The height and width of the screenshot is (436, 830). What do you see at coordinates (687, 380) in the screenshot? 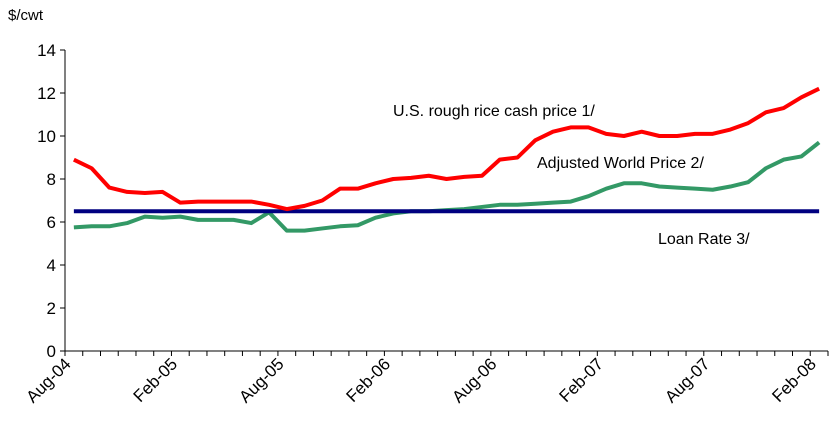
I see `x-tick-label: Aug-07` at bounding box center [687, 380].